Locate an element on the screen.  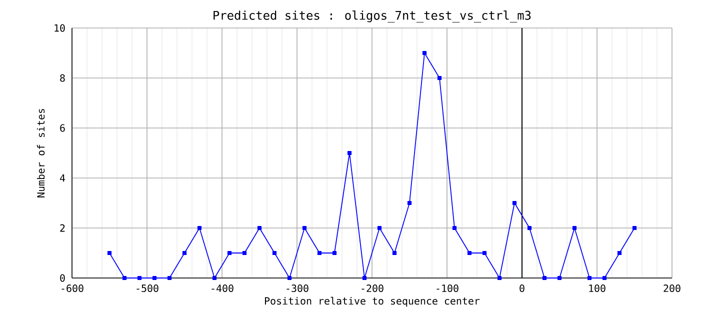
x-tick-label: -300 is located at coordinates (297, 288).